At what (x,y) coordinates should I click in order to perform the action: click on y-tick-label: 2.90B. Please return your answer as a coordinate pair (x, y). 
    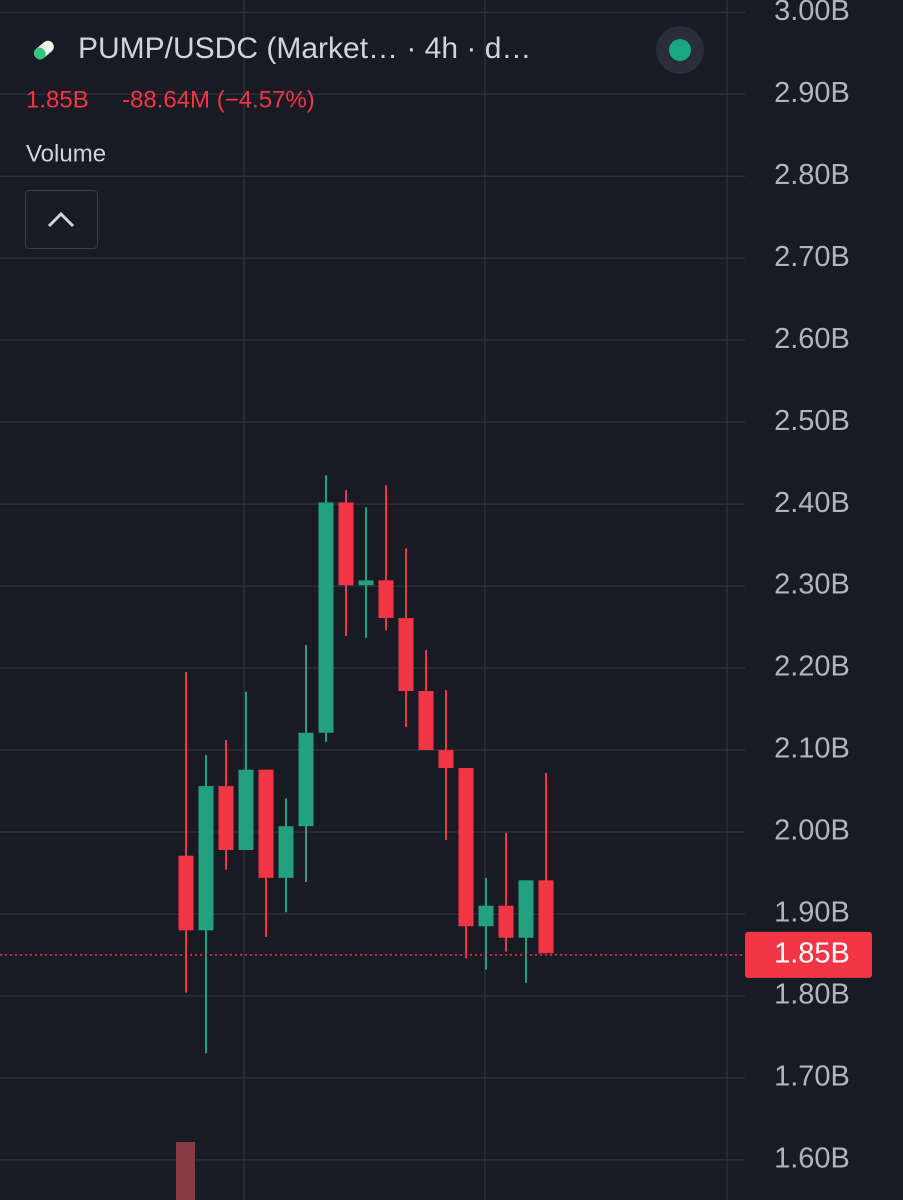
    Looking at the image, I should click on (812, 93).